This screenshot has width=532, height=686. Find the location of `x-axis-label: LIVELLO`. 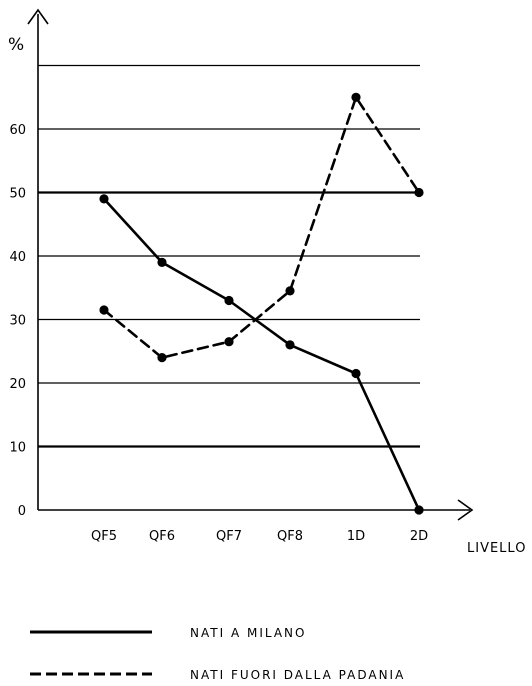

x-axis-label: LIVELLO is located at coordinates (496, 548).